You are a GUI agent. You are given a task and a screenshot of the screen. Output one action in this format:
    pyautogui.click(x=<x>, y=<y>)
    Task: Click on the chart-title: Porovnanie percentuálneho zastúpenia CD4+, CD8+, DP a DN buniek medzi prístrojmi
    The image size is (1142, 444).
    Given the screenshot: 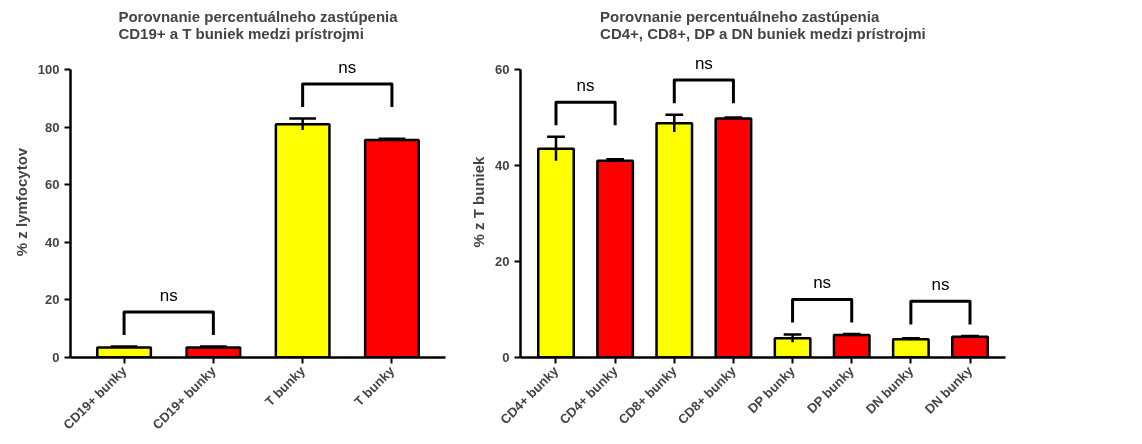 What is the action you would take?
    pyautogui.click(x=763, y=24)
    